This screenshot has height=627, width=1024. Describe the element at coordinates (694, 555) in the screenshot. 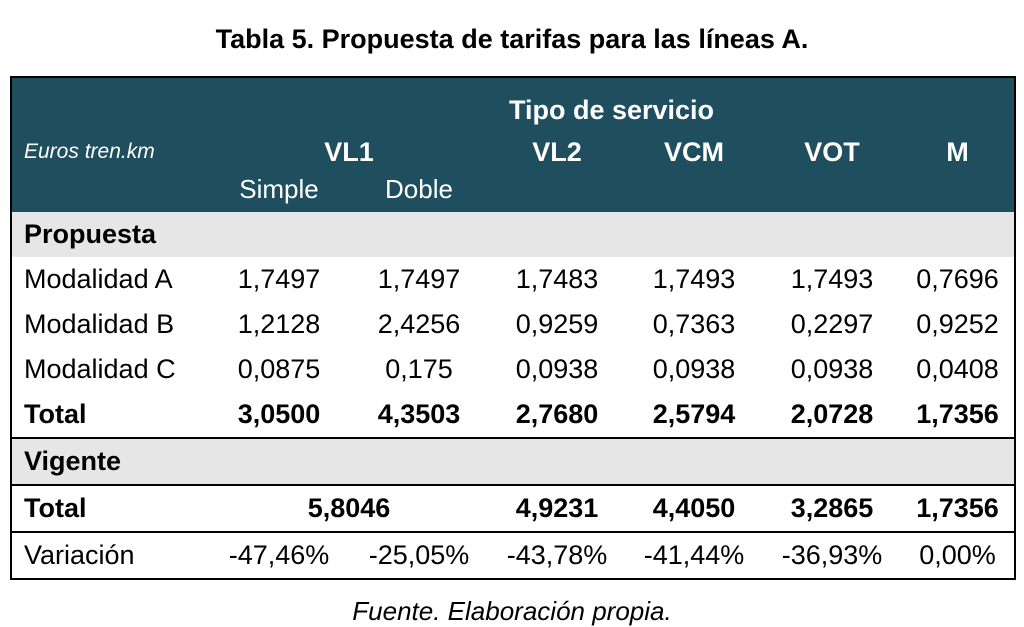

I see `table-cell: -41,44%` at that location.